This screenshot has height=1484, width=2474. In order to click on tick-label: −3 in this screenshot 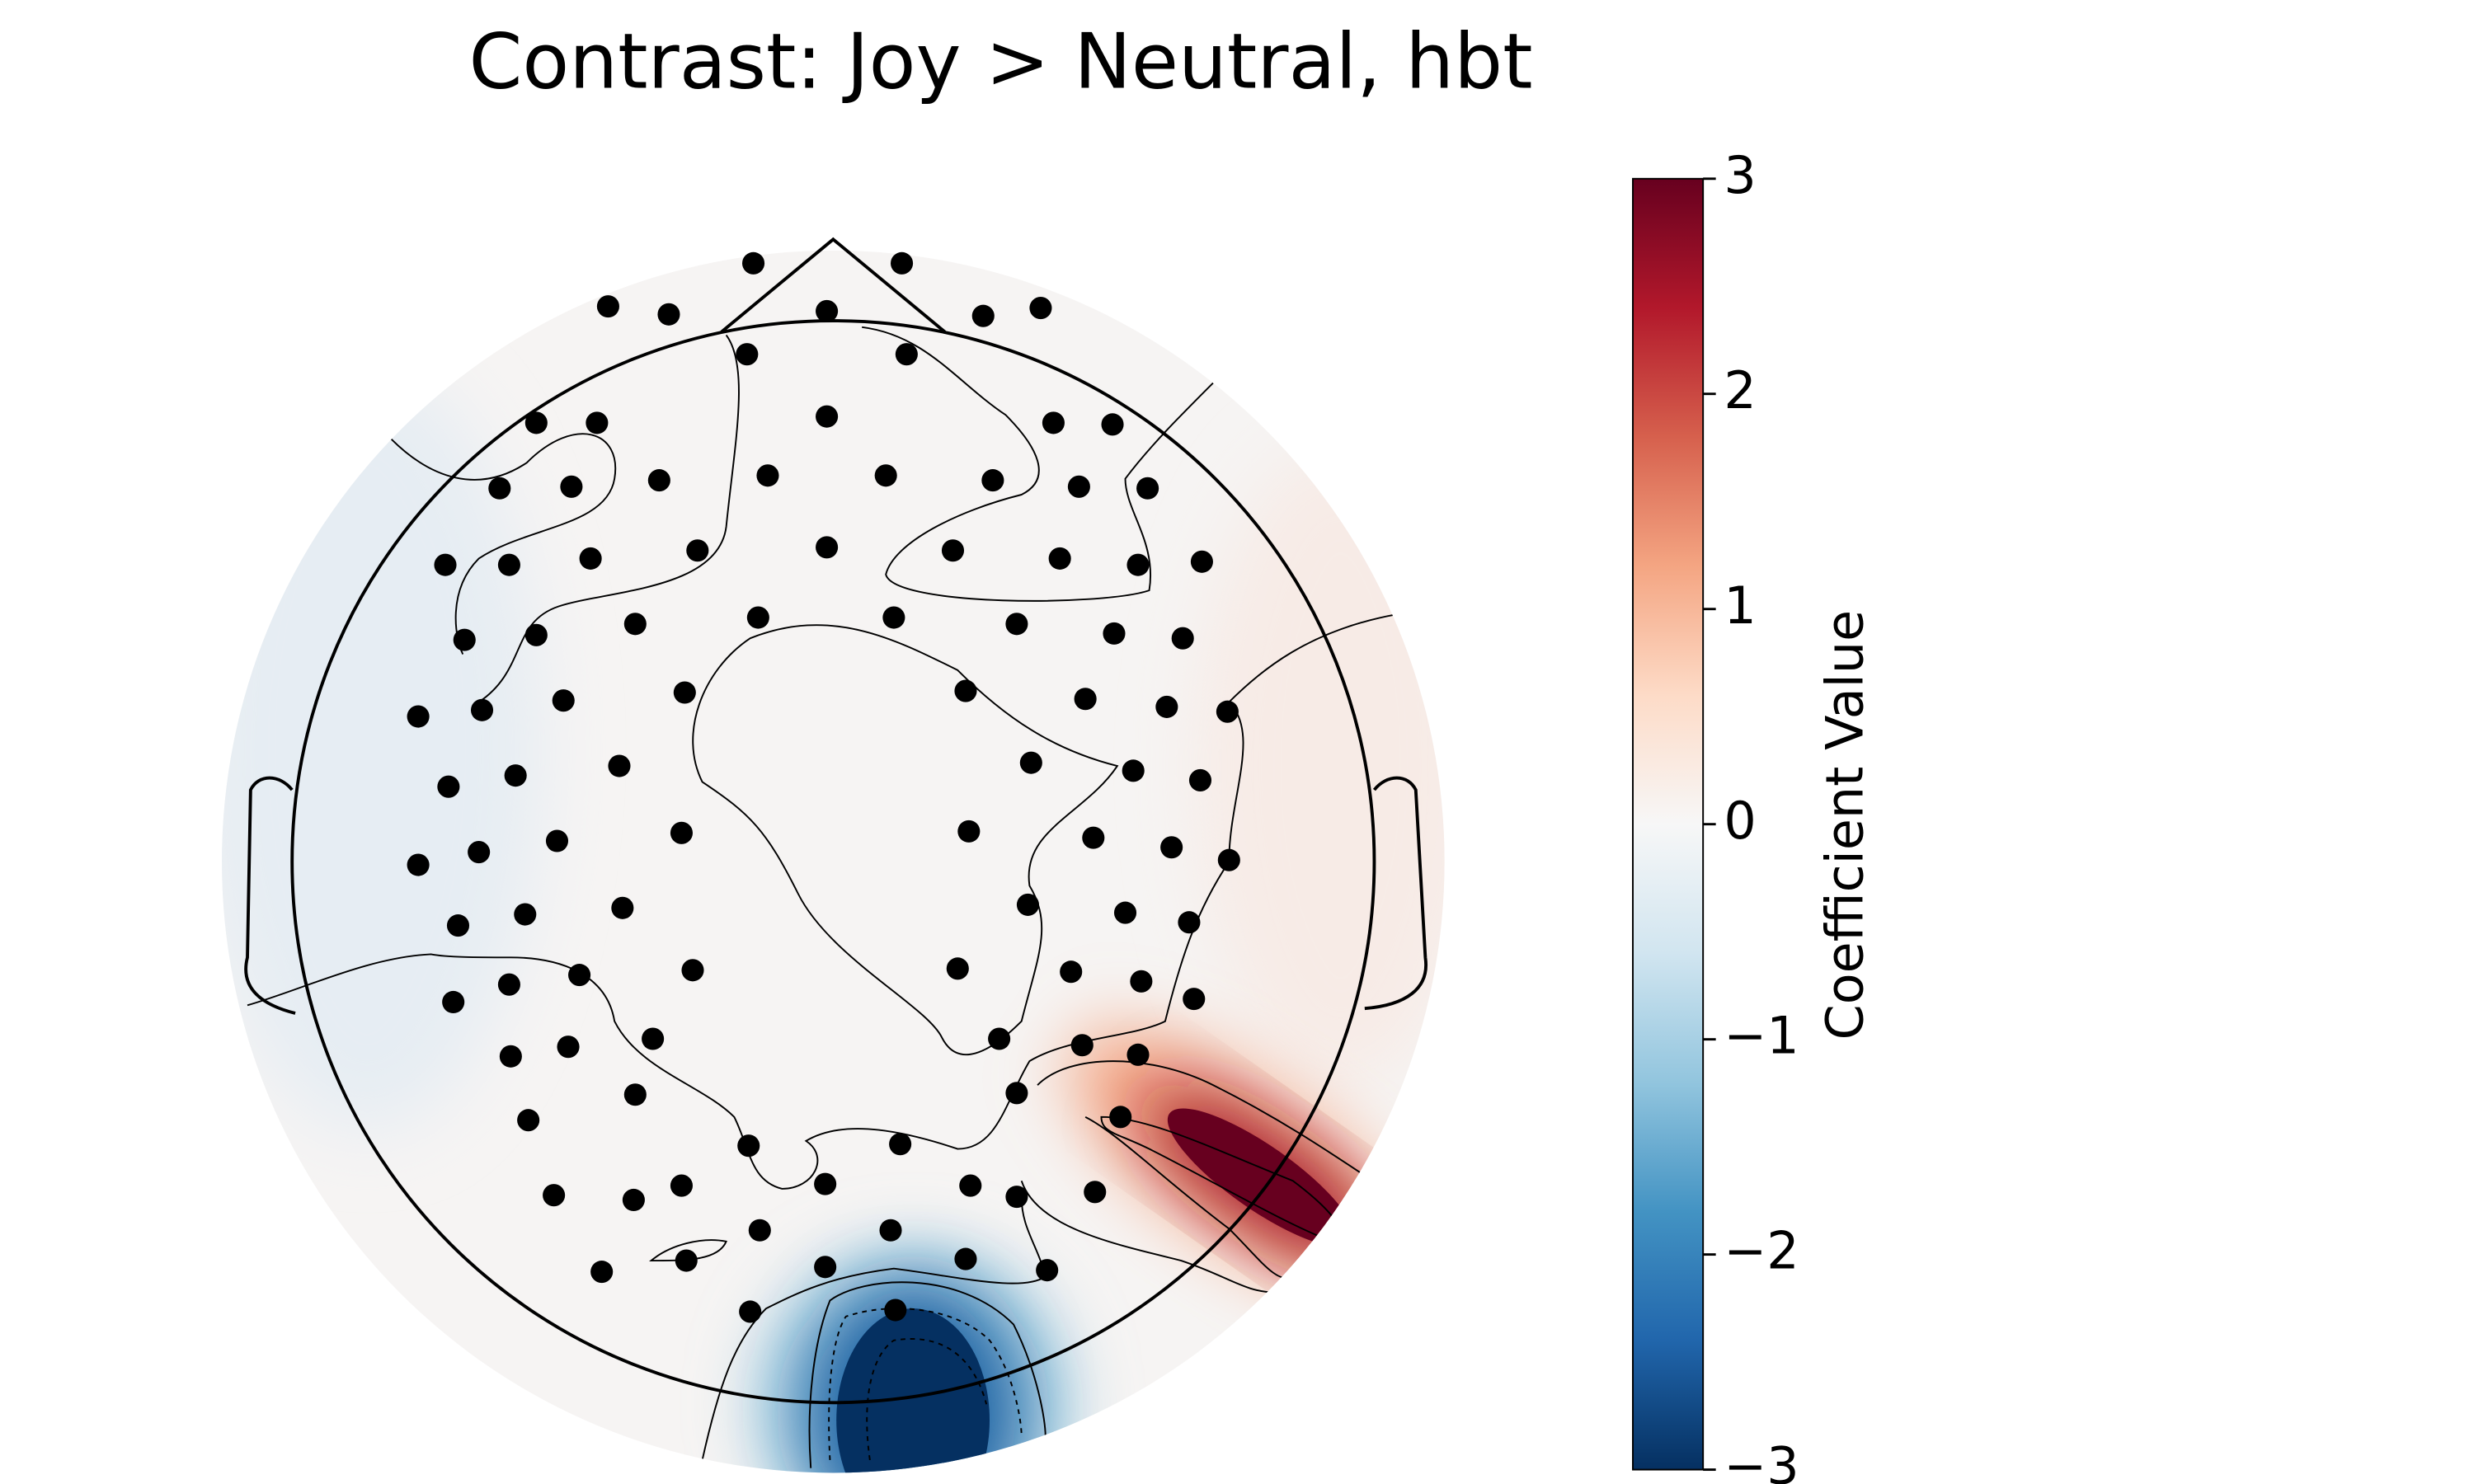, I will do `click(1761, 1460)`.